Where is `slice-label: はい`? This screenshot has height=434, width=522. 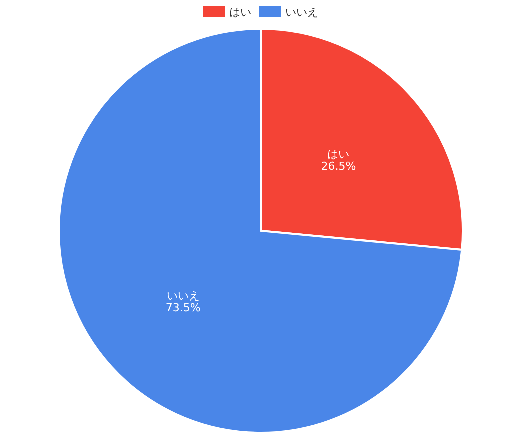 slice-label: はい is located at coordinates (339, 155).